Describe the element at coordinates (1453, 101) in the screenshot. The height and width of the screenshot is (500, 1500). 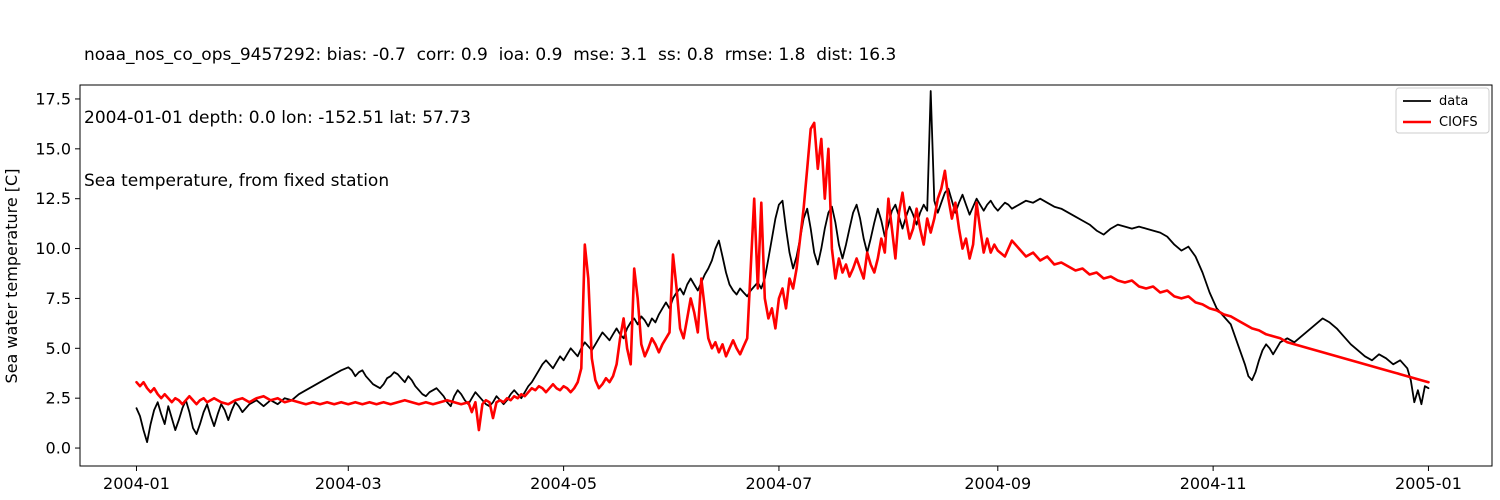
I see `legend-label-data: data` at that location.